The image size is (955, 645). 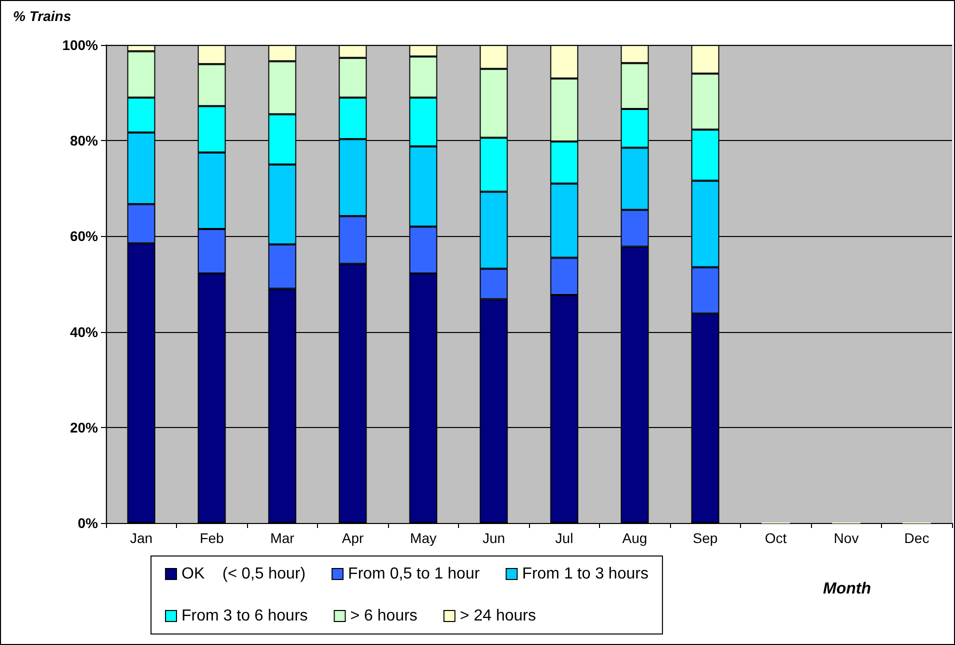 I want to click on x-tick-label: Aug, so click(x=635, y=538).